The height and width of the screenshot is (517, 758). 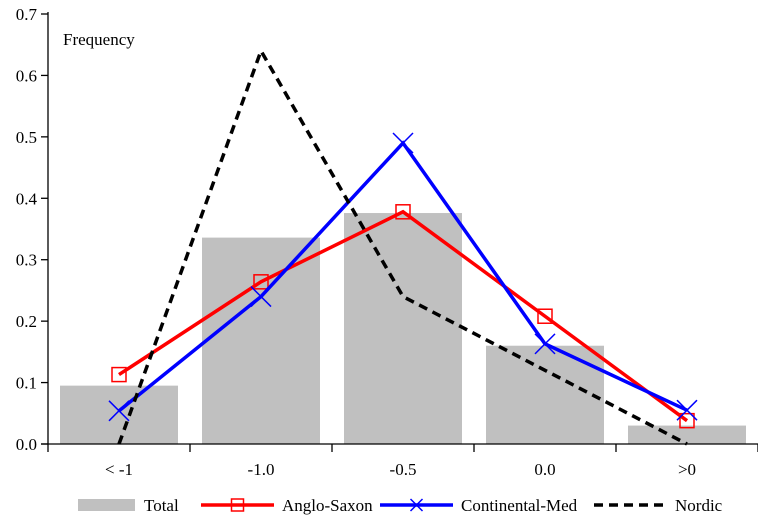 What do you see at coordinates (26, 137) in the screenshot?
I see `y-tick-label-5: 0.5` at bounding box center [26, 137].